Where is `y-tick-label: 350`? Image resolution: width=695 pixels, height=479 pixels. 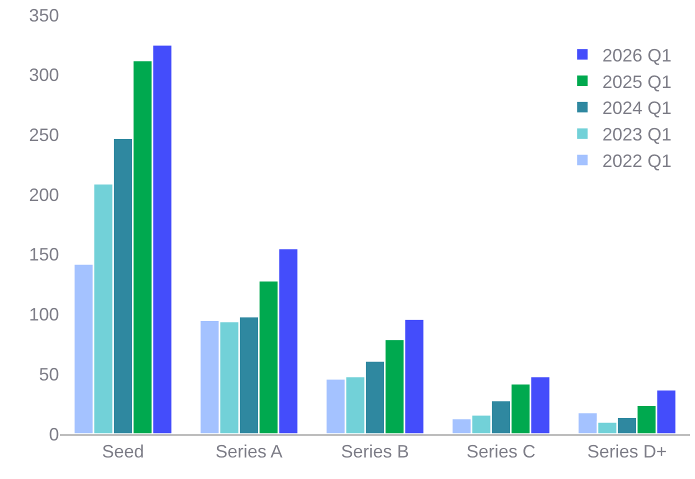
y-tick-label: 350 is located at coordinates (43, 15).